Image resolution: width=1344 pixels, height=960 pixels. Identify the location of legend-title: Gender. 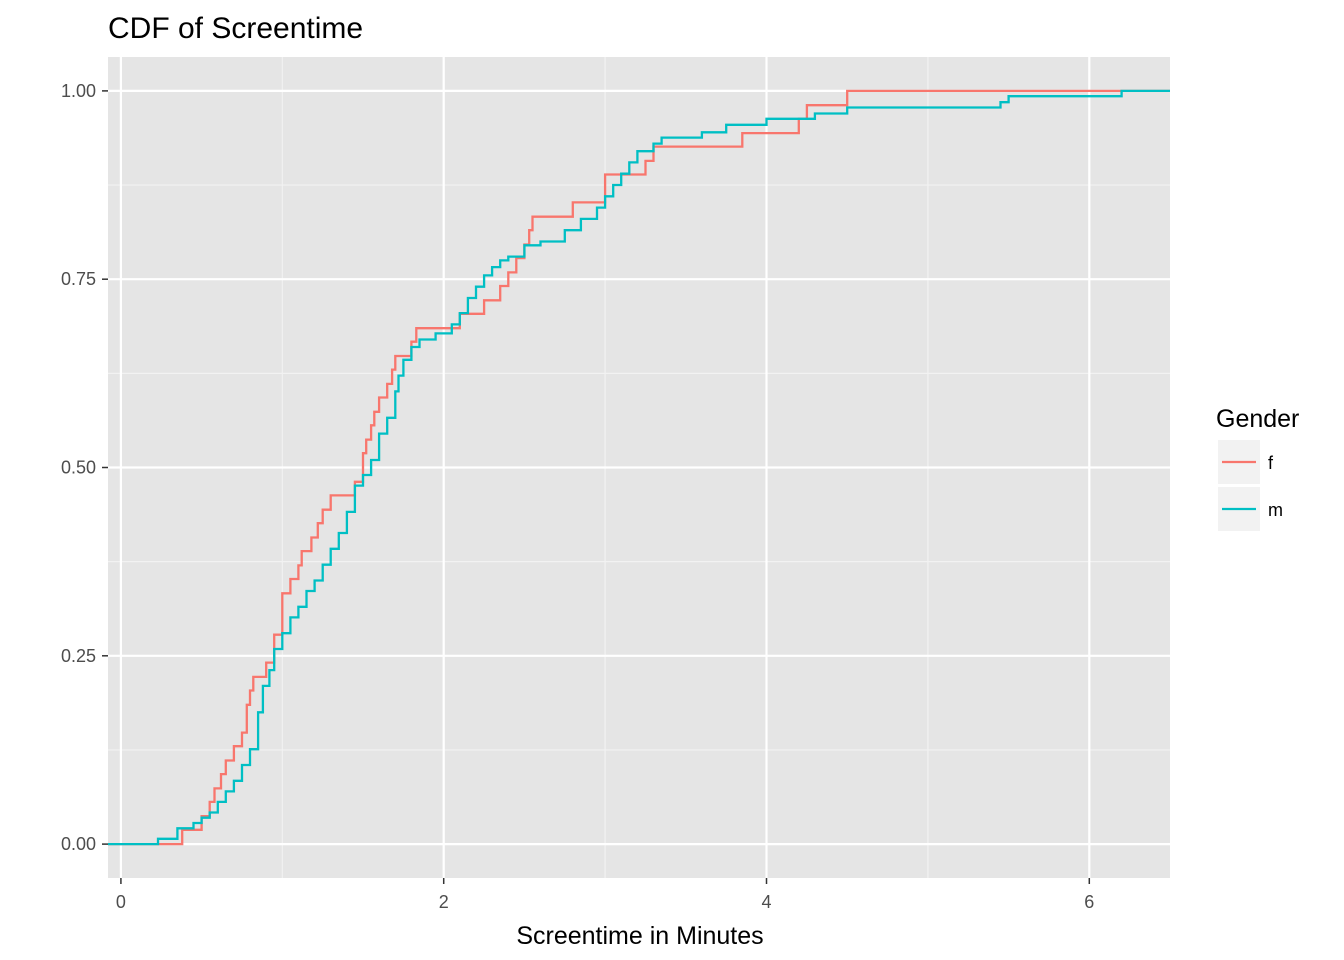
(1257, 419).